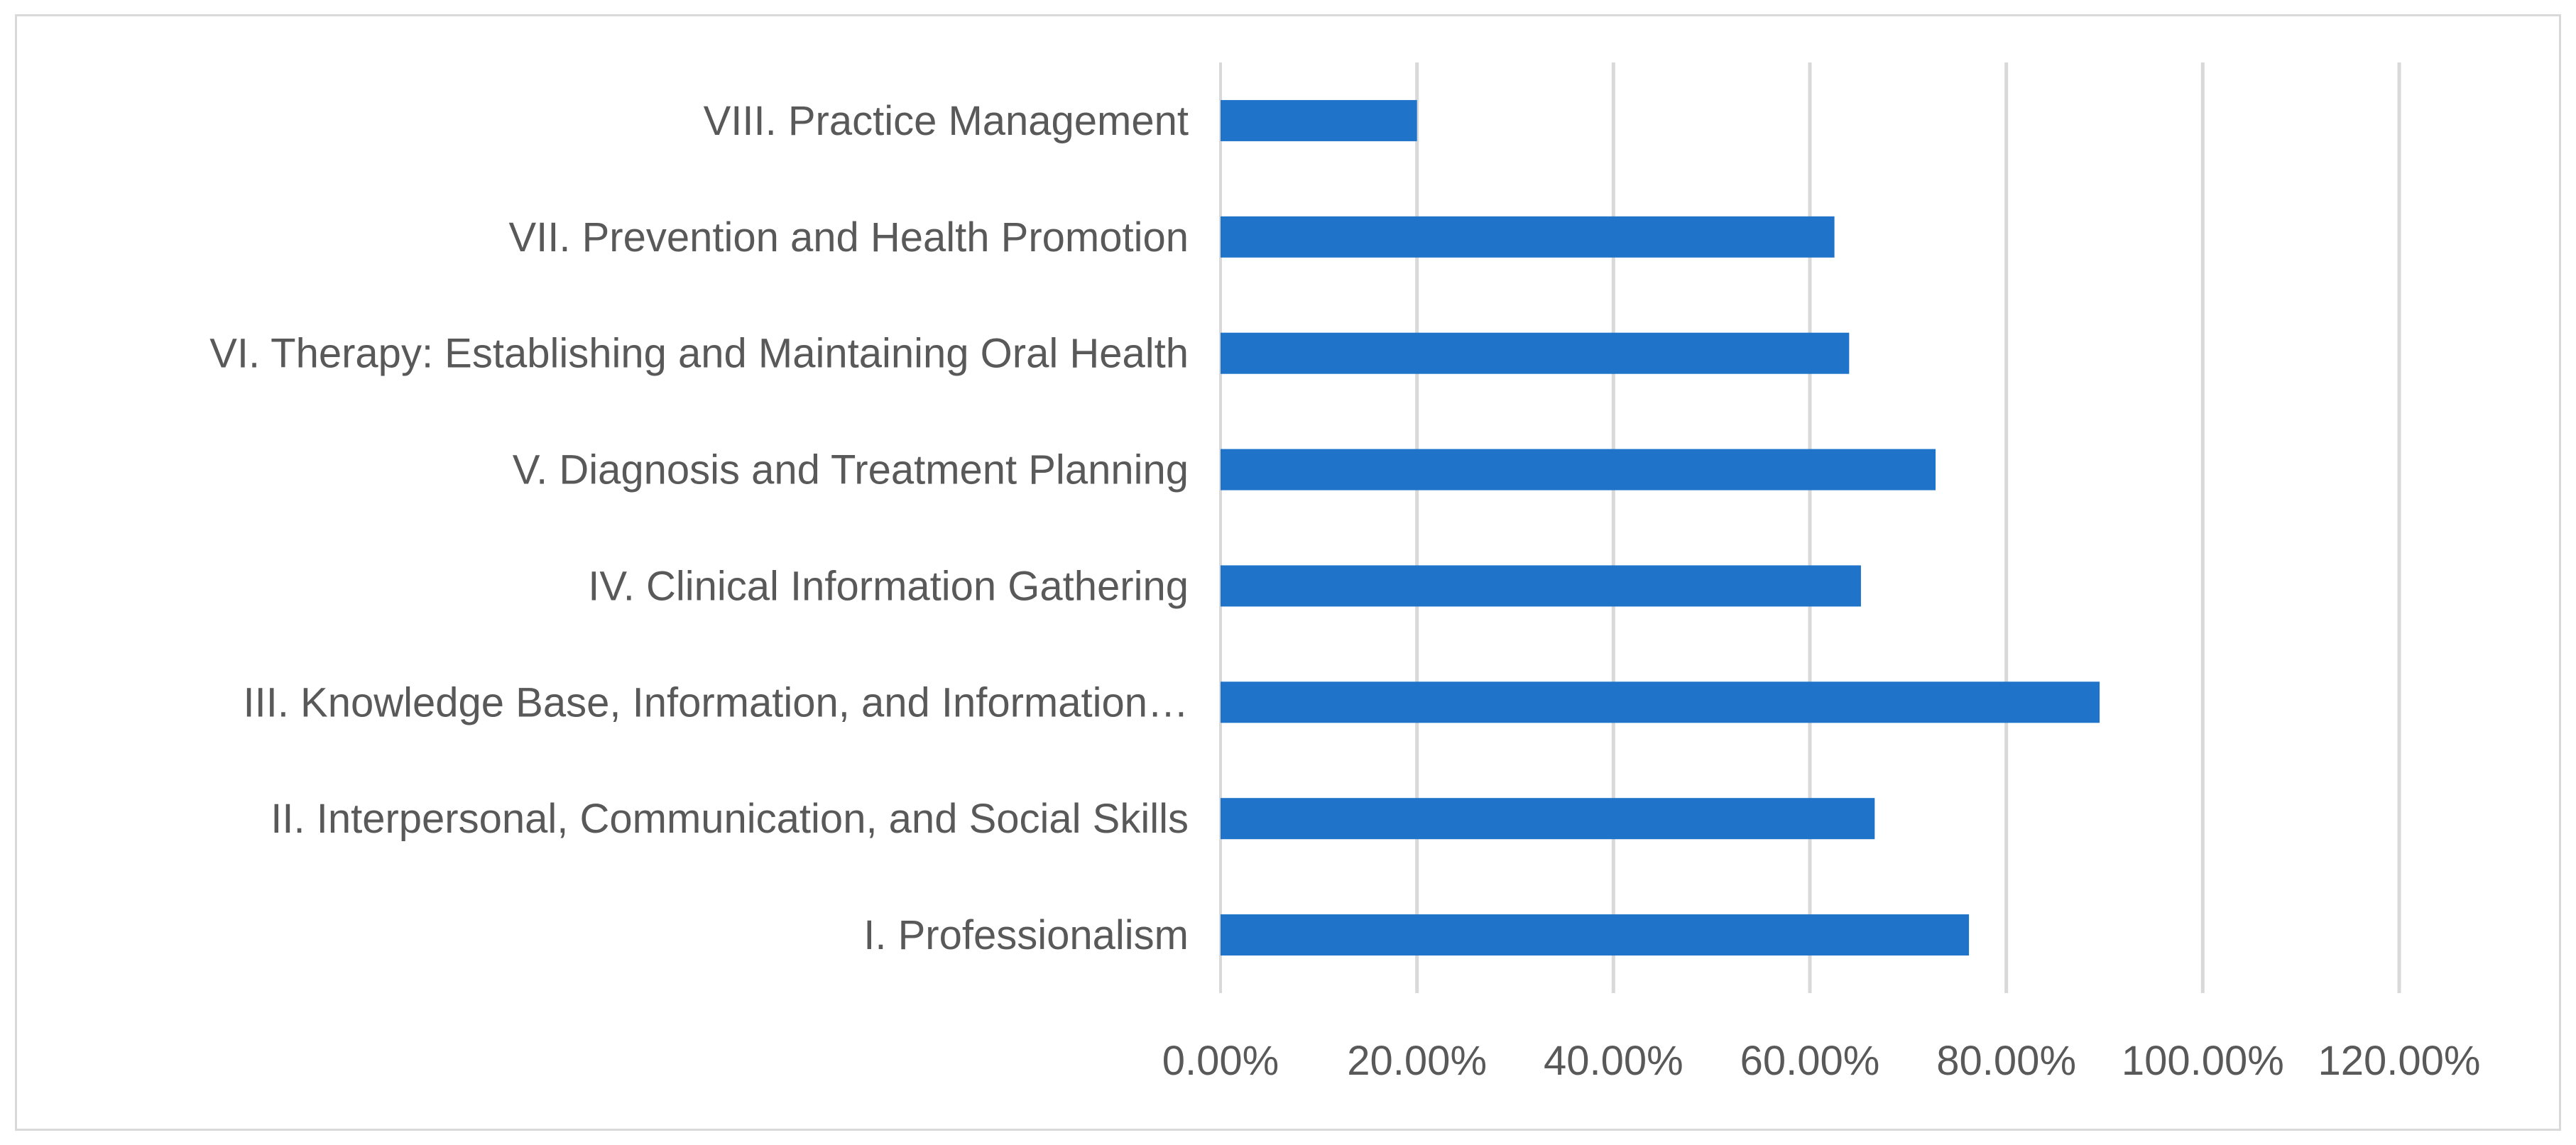  I want to click on x-tick-label: 0.00%, so click(1220, 1061).